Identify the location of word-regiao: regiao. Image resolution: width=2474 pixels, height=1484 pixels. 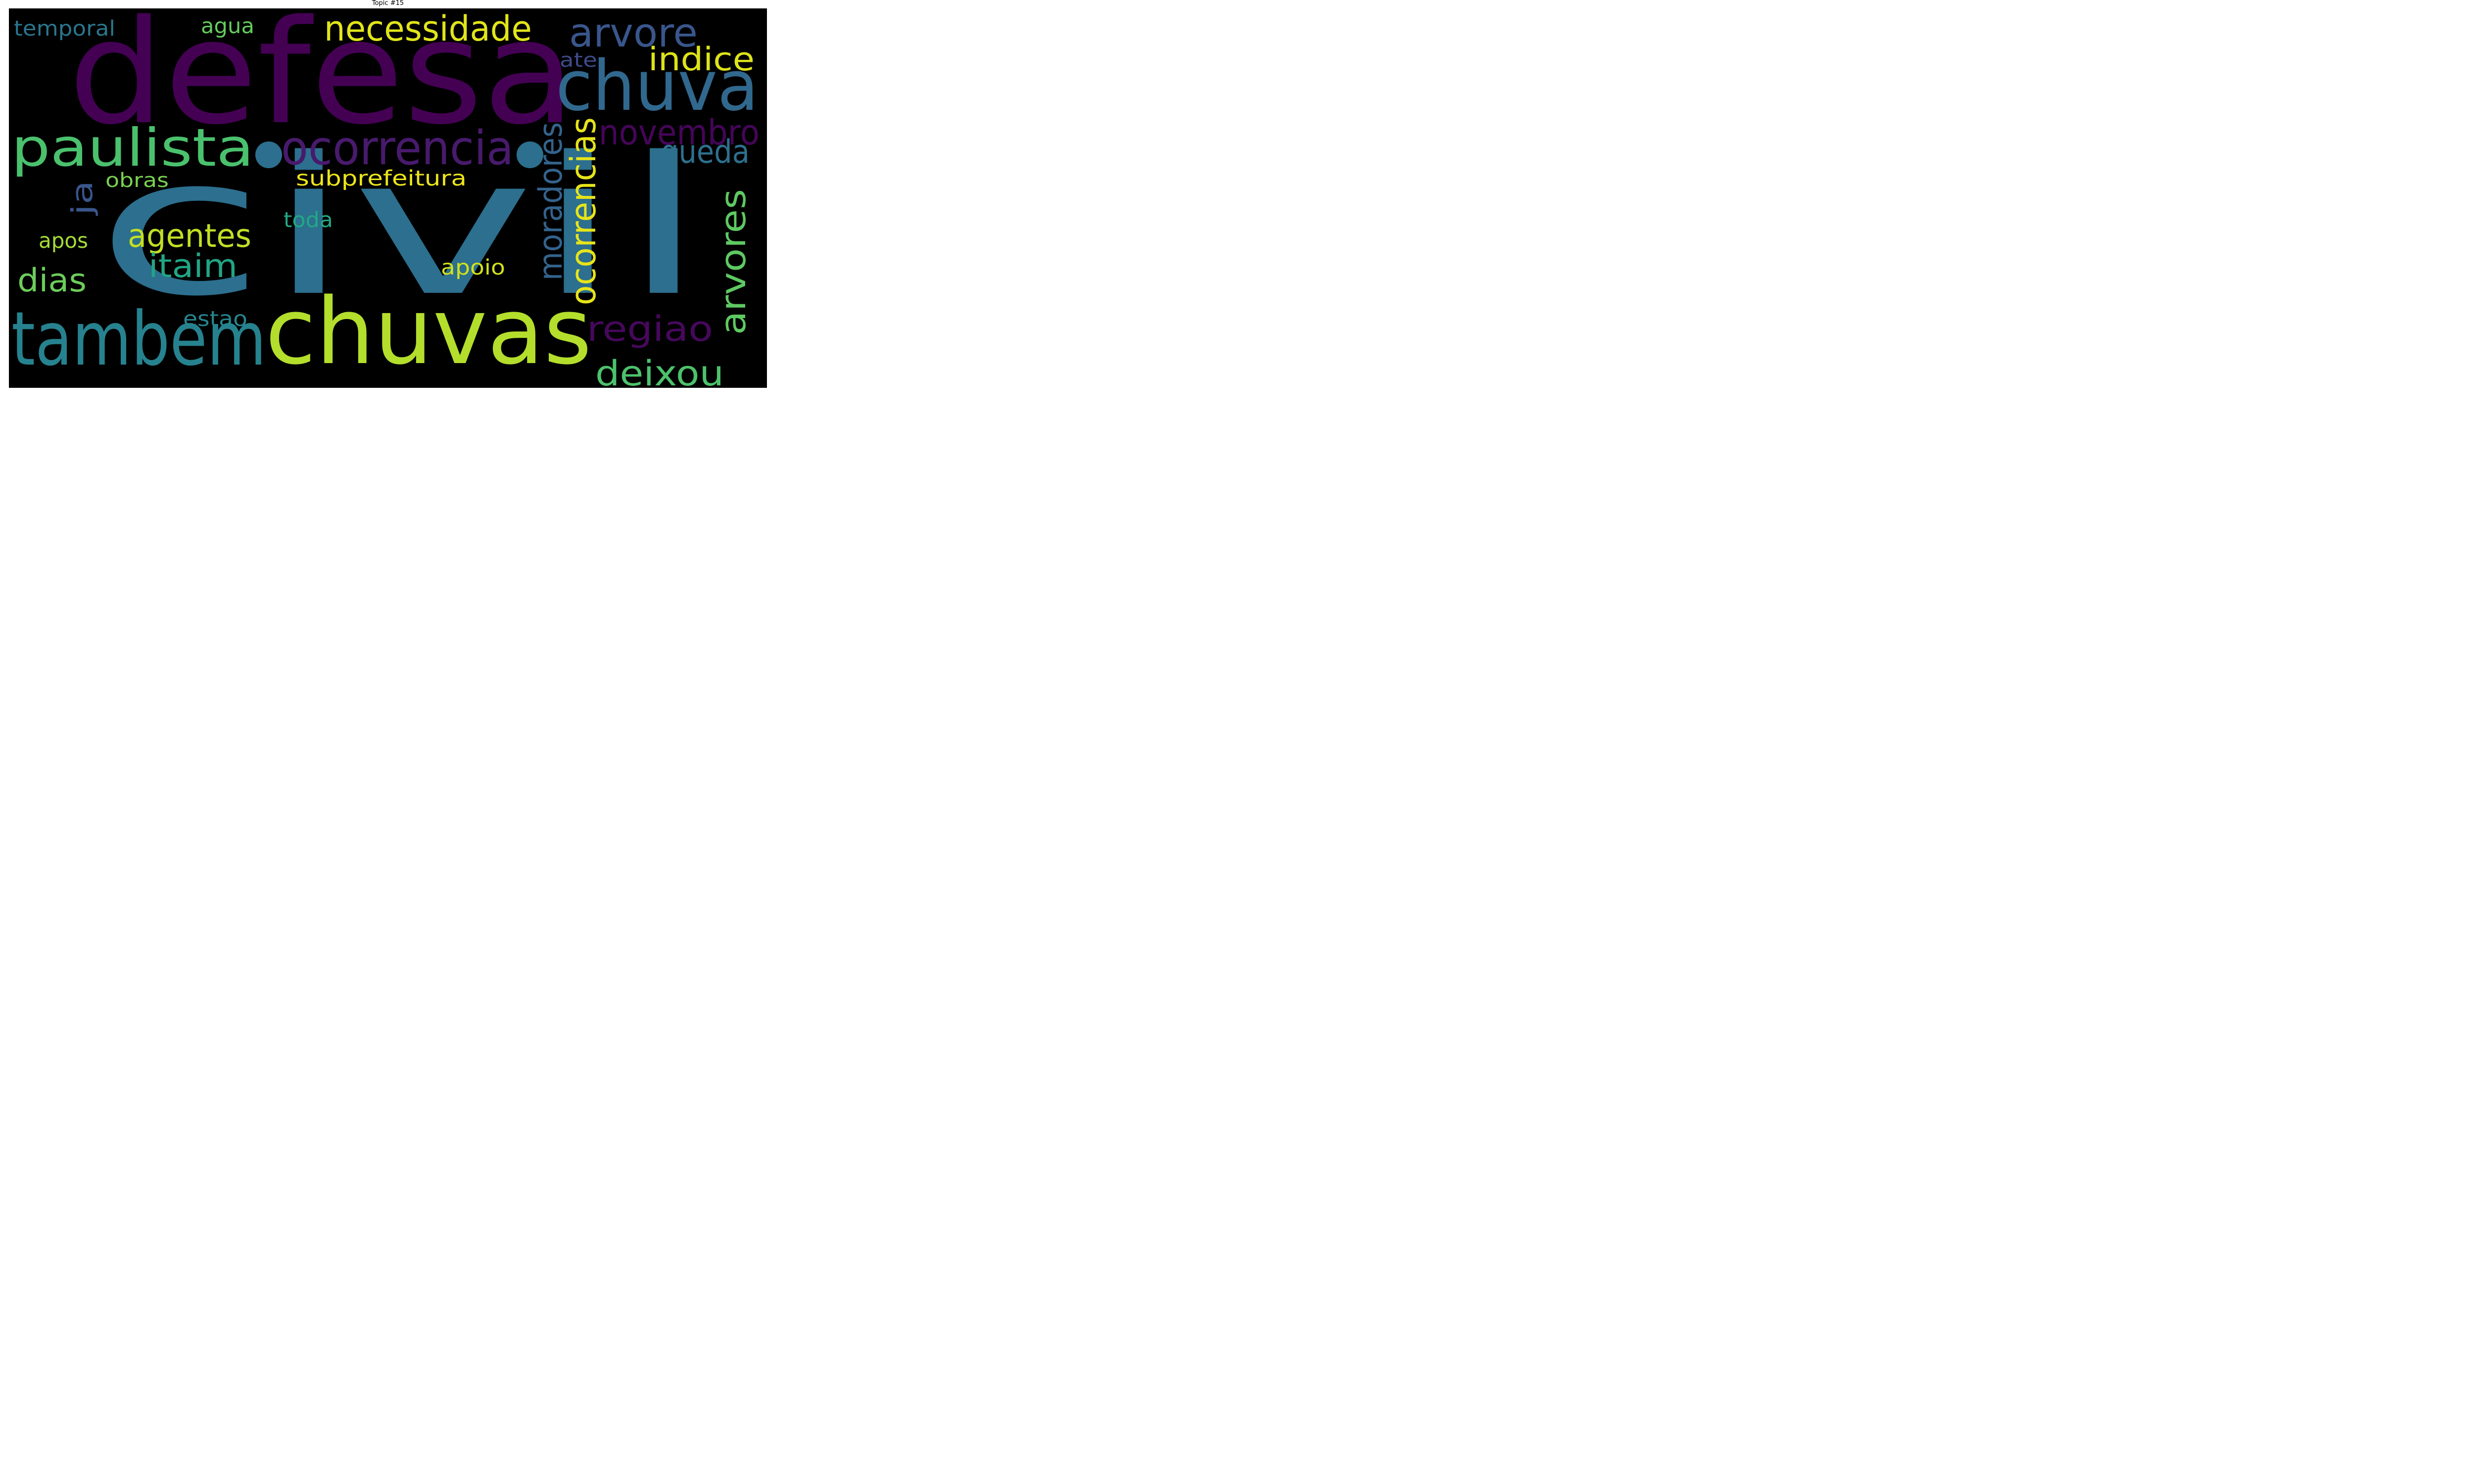
(650, 329).